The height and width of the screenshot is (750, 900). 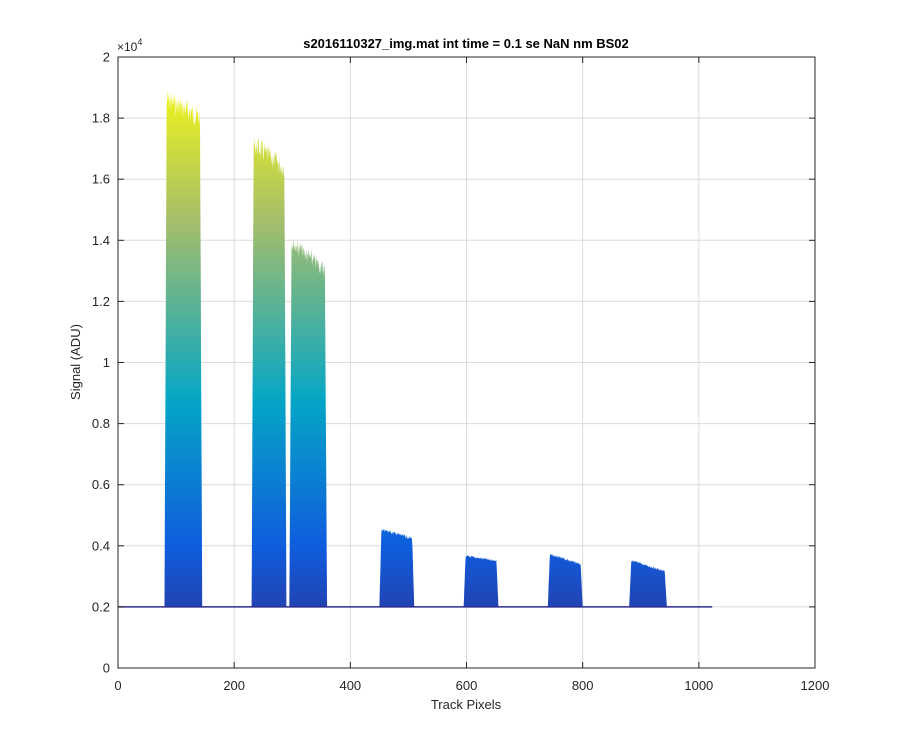 What do you see at coordinates (467, 685) in the screenshot?
I see `x-tick-label: 600` at bounding box center [467, 685].